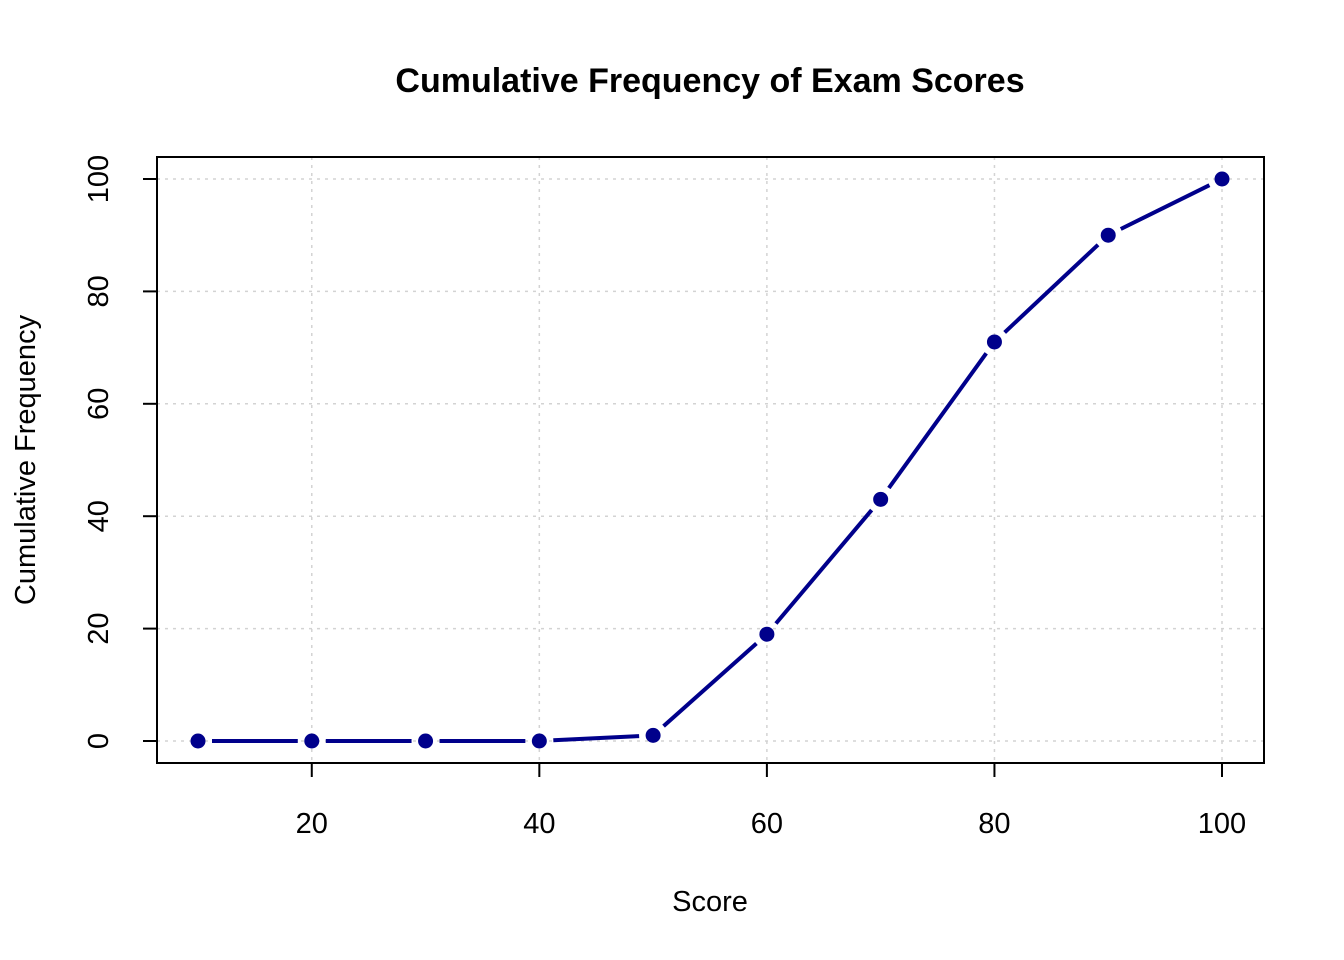 This screenshot has width=1344, height=960. What do you see at coordinates (99, 516) in the screenshot?
I see `y-tick-label: 40` at bounding box center [99, 516].